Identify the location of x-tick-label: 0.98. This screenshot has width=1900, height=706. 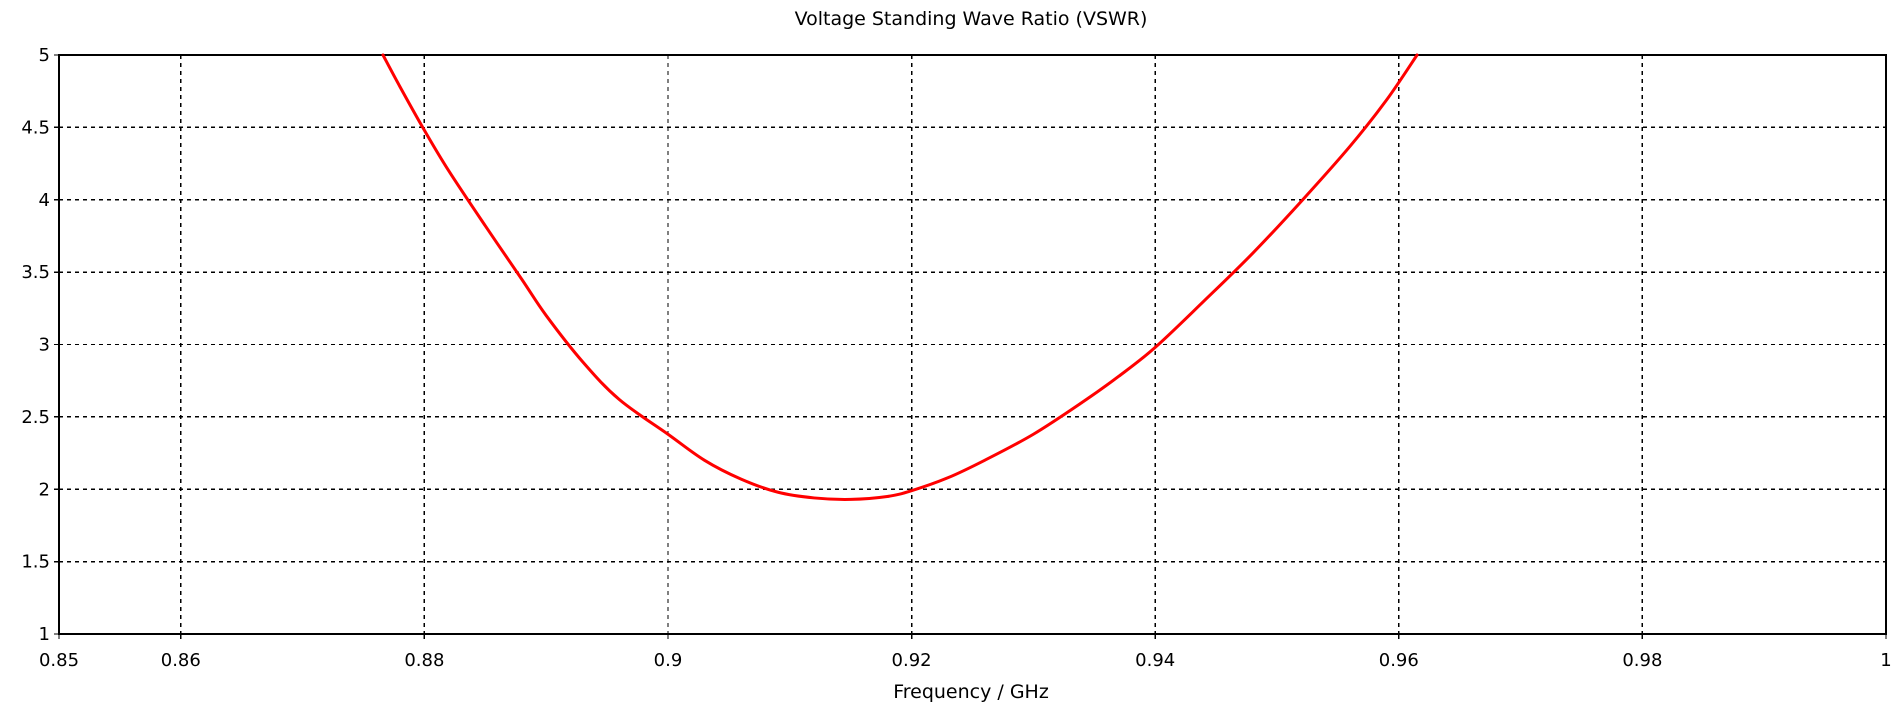
(1642, 660).